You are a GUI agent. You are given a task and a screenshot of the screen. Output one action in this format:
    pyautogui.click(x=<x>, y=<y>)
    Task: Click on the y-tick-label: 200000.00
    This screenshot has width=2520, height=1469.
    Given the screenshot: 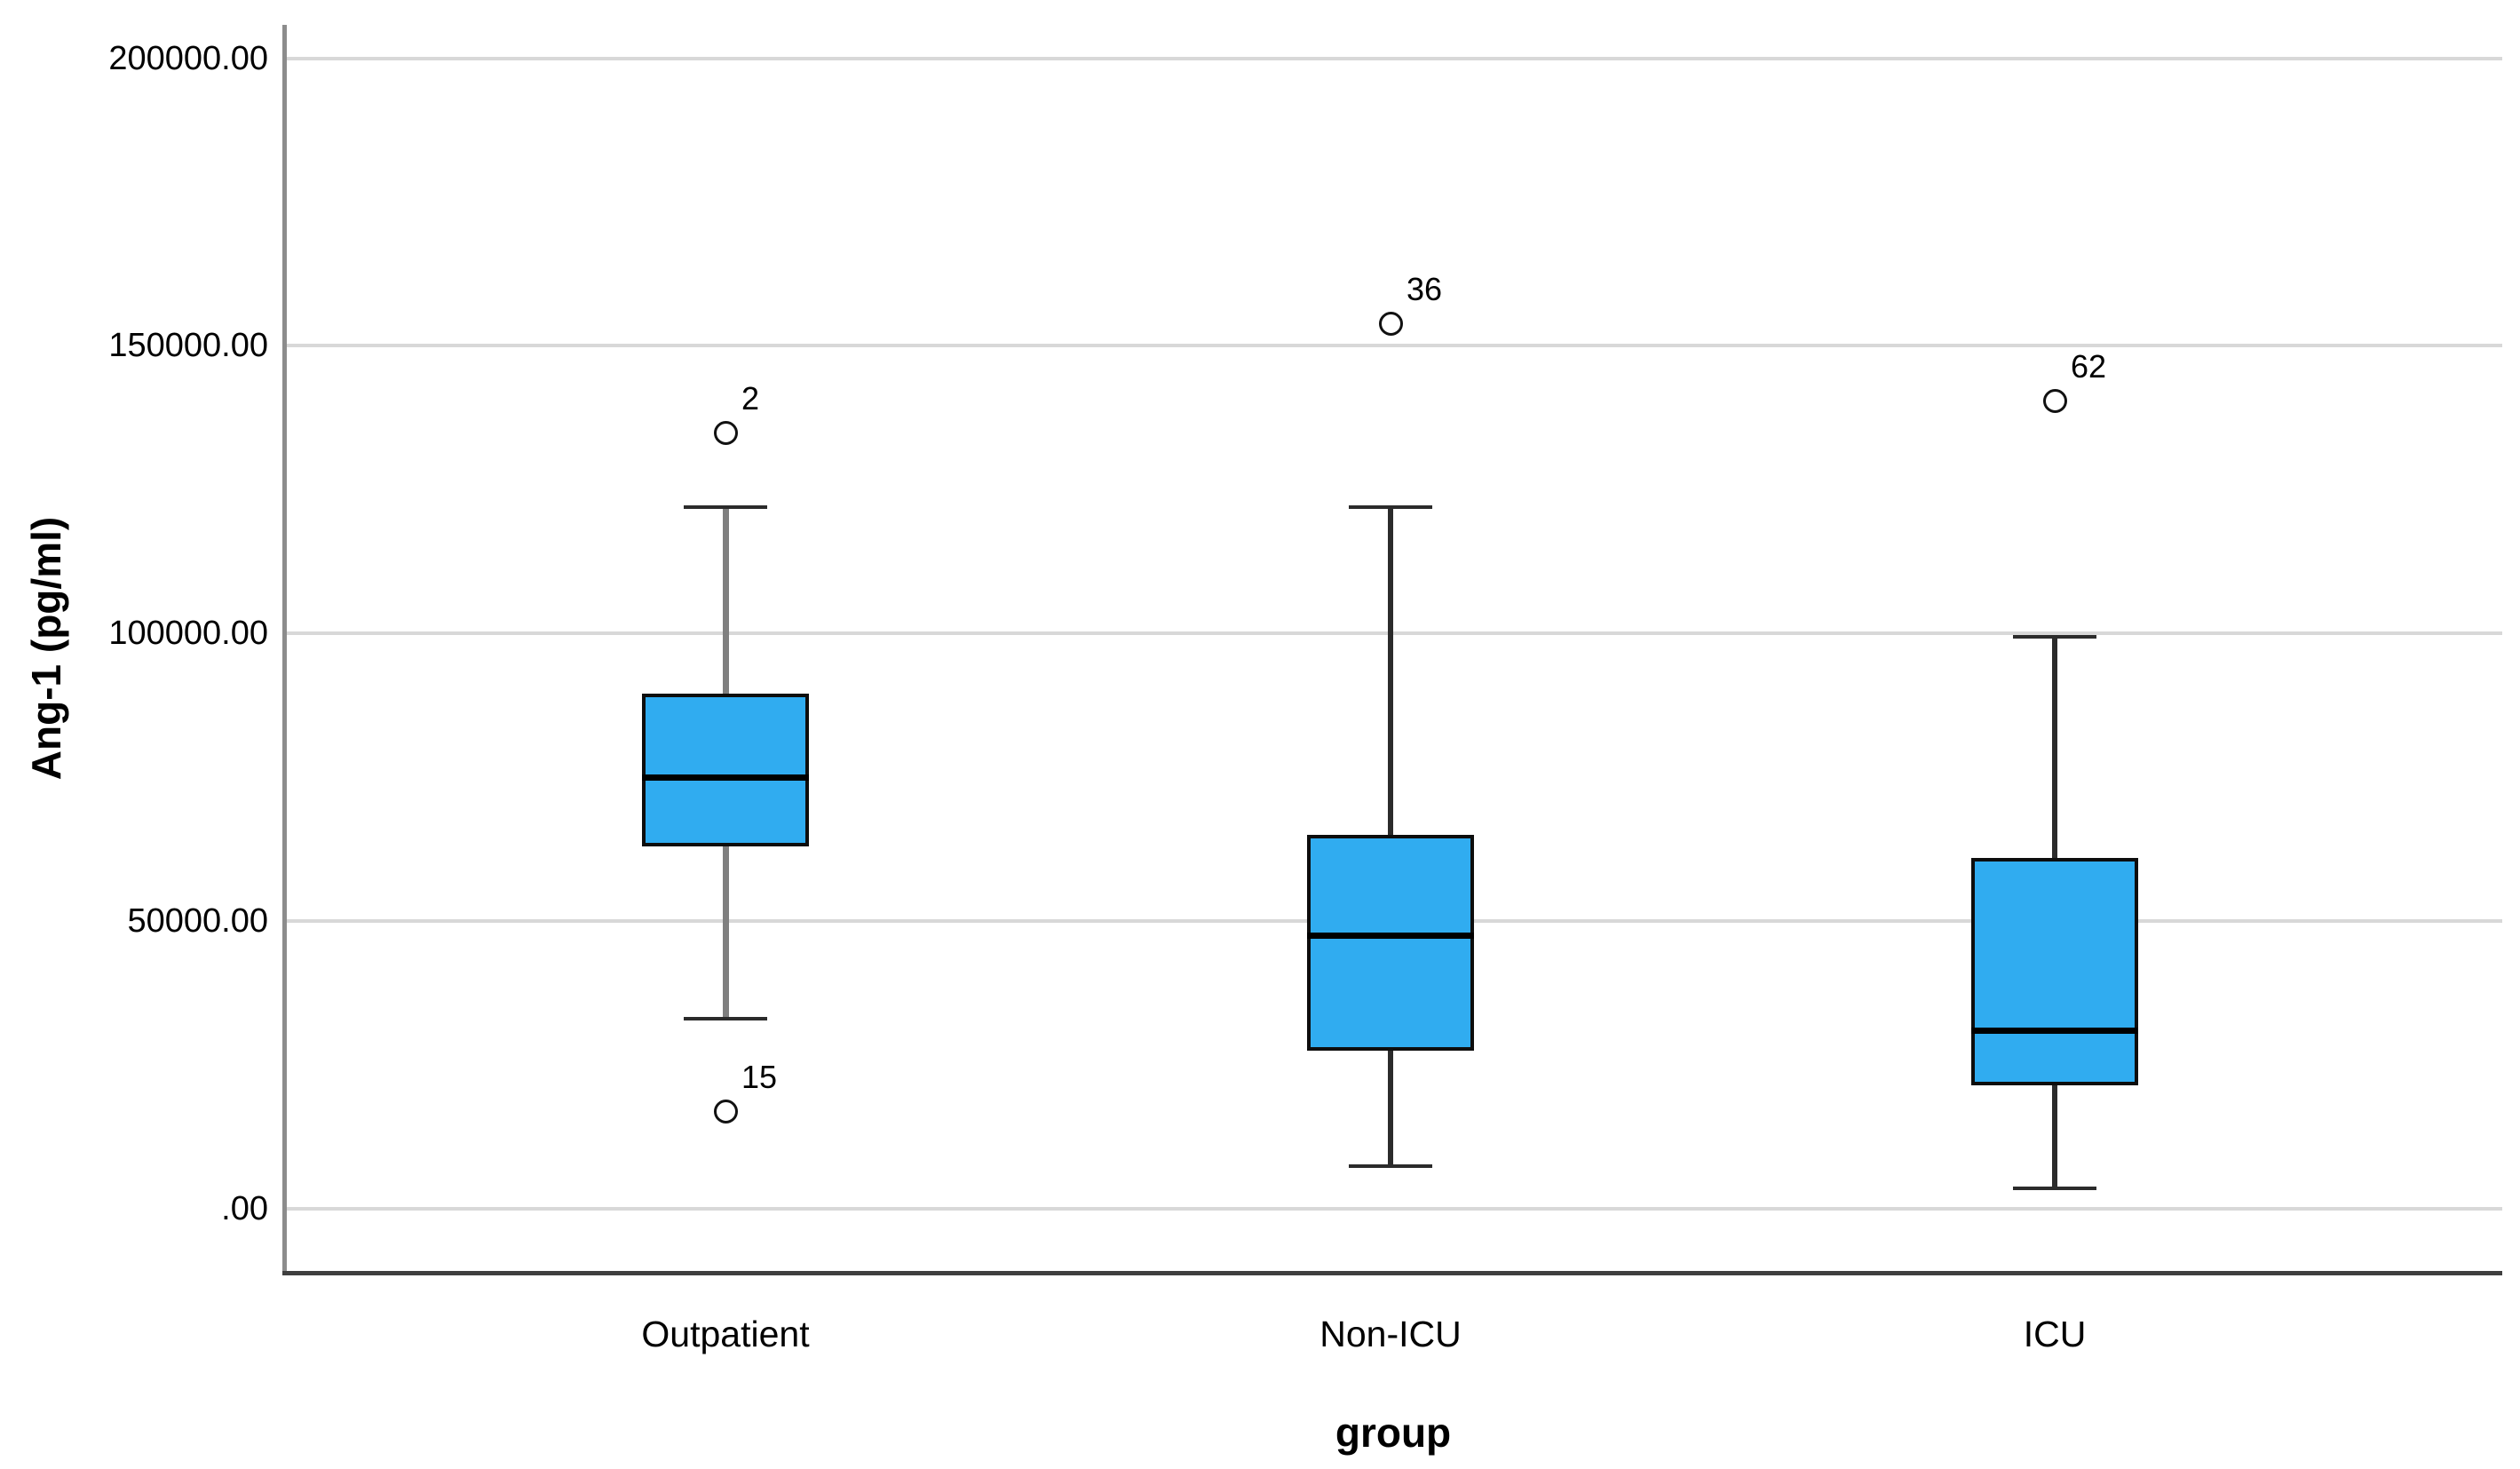 What is the action you would take?
    pyautogui.click(x=188, y=58)
    